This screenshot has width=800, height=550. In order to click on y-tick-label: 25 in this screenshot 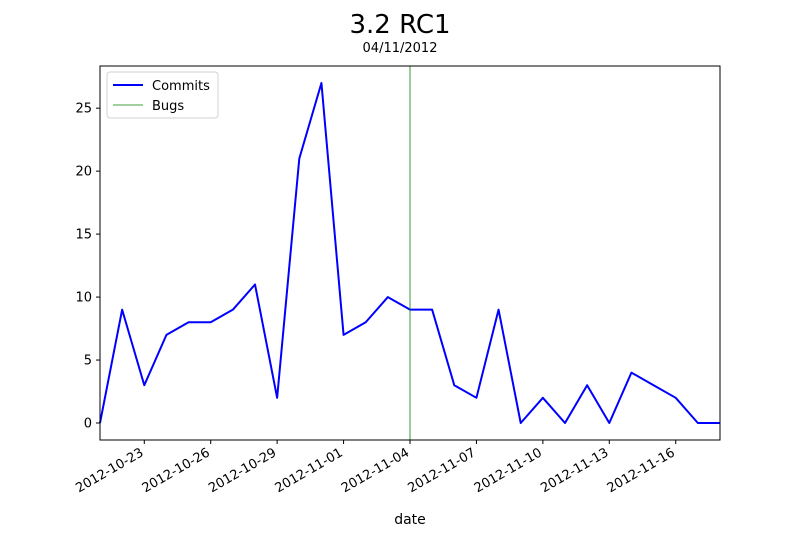, I will do `click(83, 109)`.